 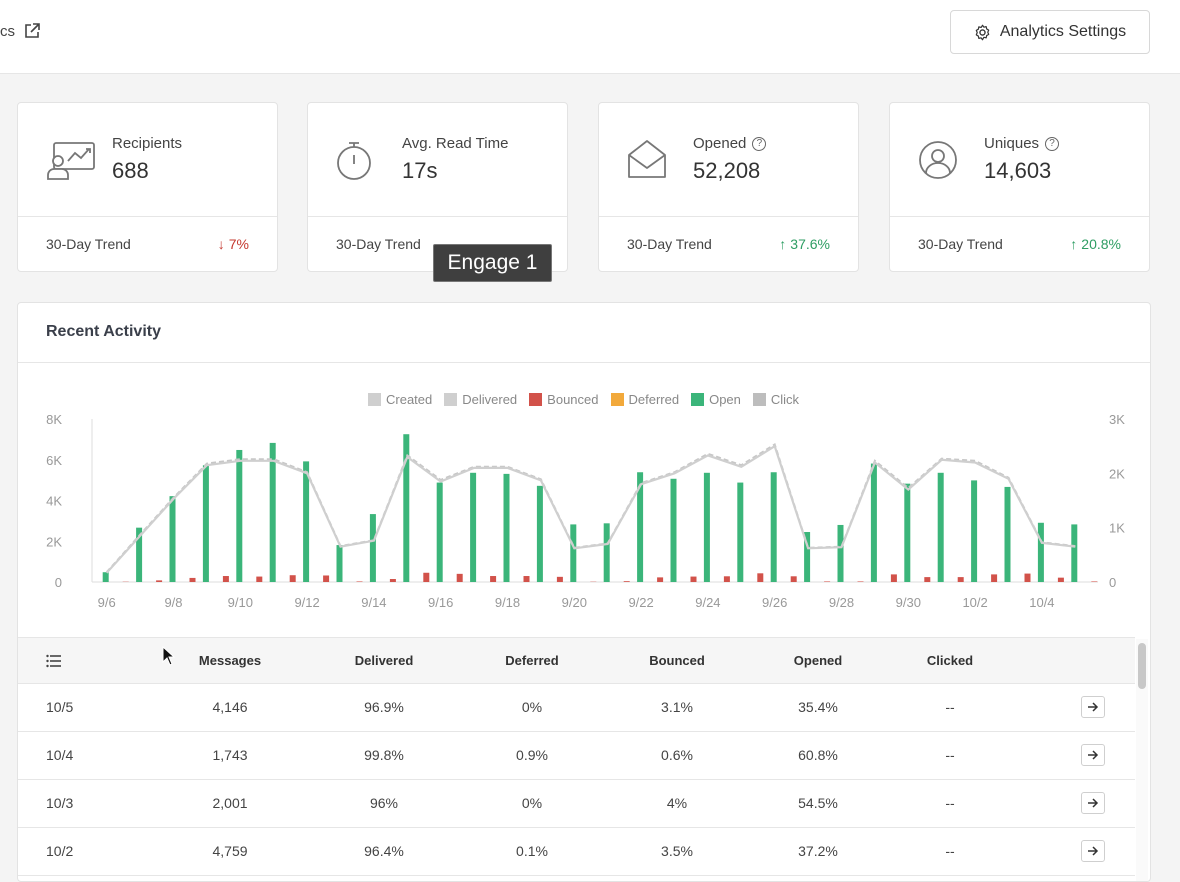 I want to click on table-row: 10/3 2,001 96% 0% 4% 54.5% --, so click(x=576, y=804).